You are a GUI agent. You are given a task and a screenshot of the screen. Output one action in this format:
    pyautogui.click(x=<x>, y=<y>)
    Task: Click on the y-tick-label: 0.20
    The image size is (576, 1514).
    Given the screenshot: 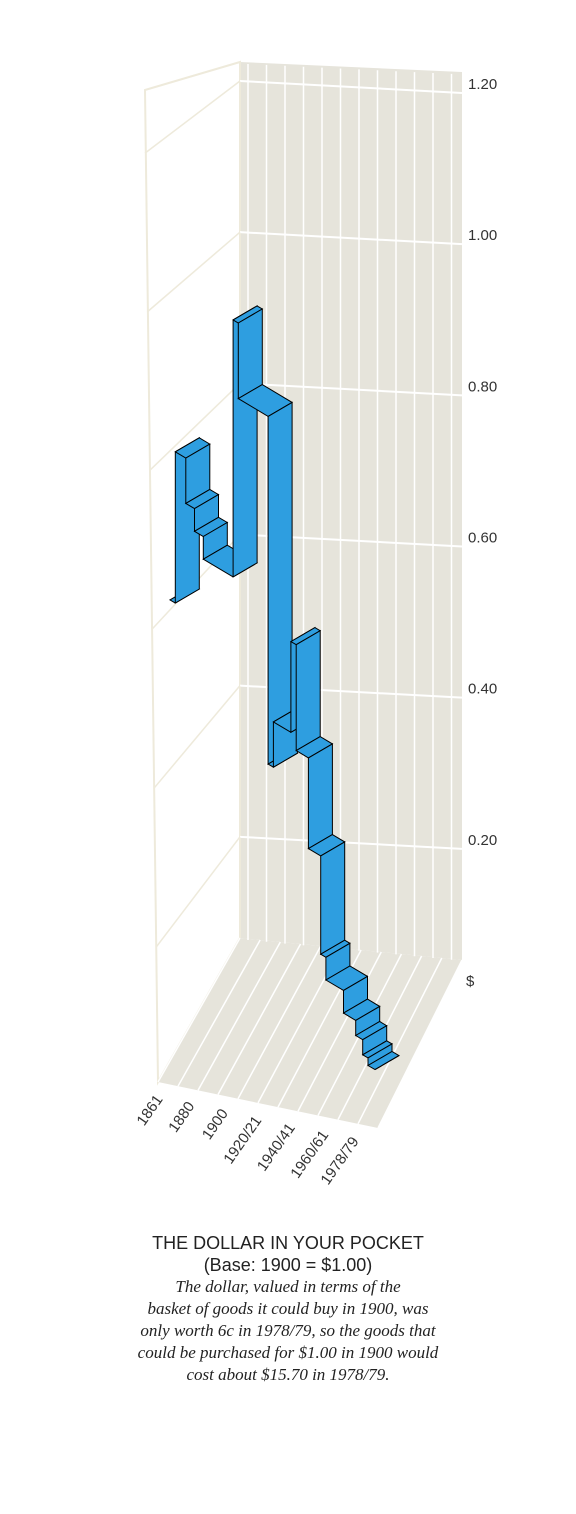 What is the action you would take?
    pyautogui.click(x=482, y=840)
    